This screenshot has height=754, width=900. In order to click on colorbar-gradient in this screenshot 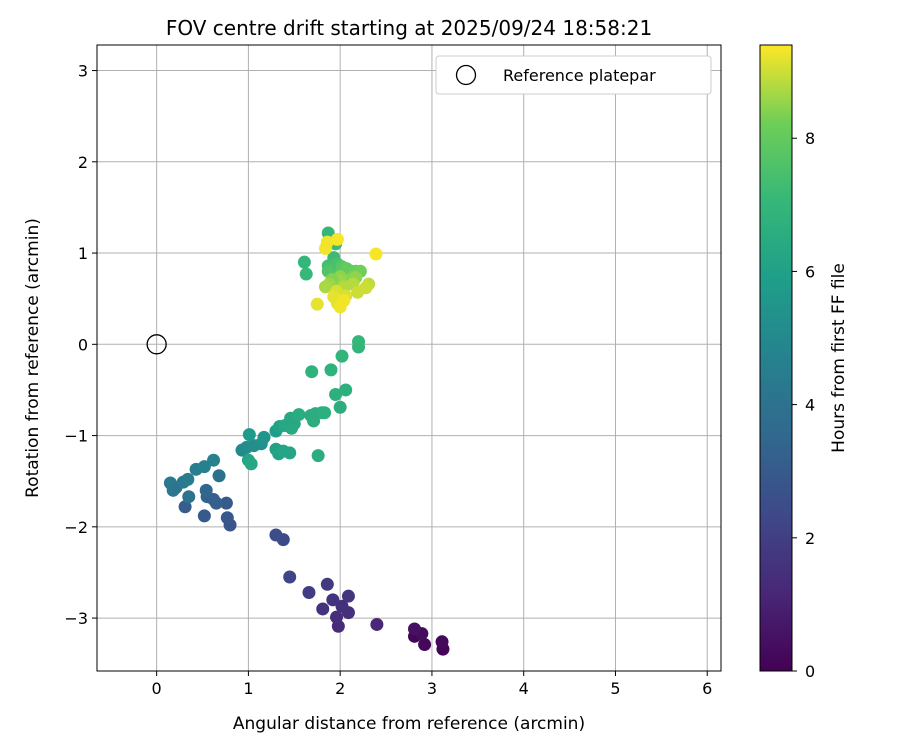, I will do `click(776, 358)`.